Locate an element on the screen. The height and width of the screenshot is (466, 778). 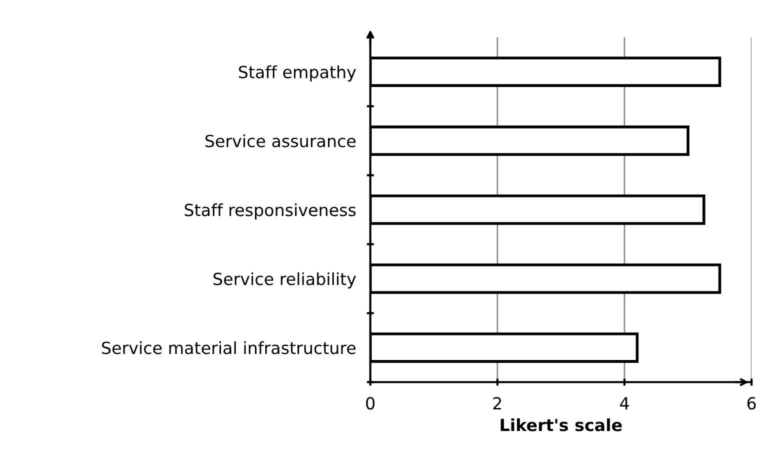
x-tick-label: 0 is located at coordinates (370, 403).